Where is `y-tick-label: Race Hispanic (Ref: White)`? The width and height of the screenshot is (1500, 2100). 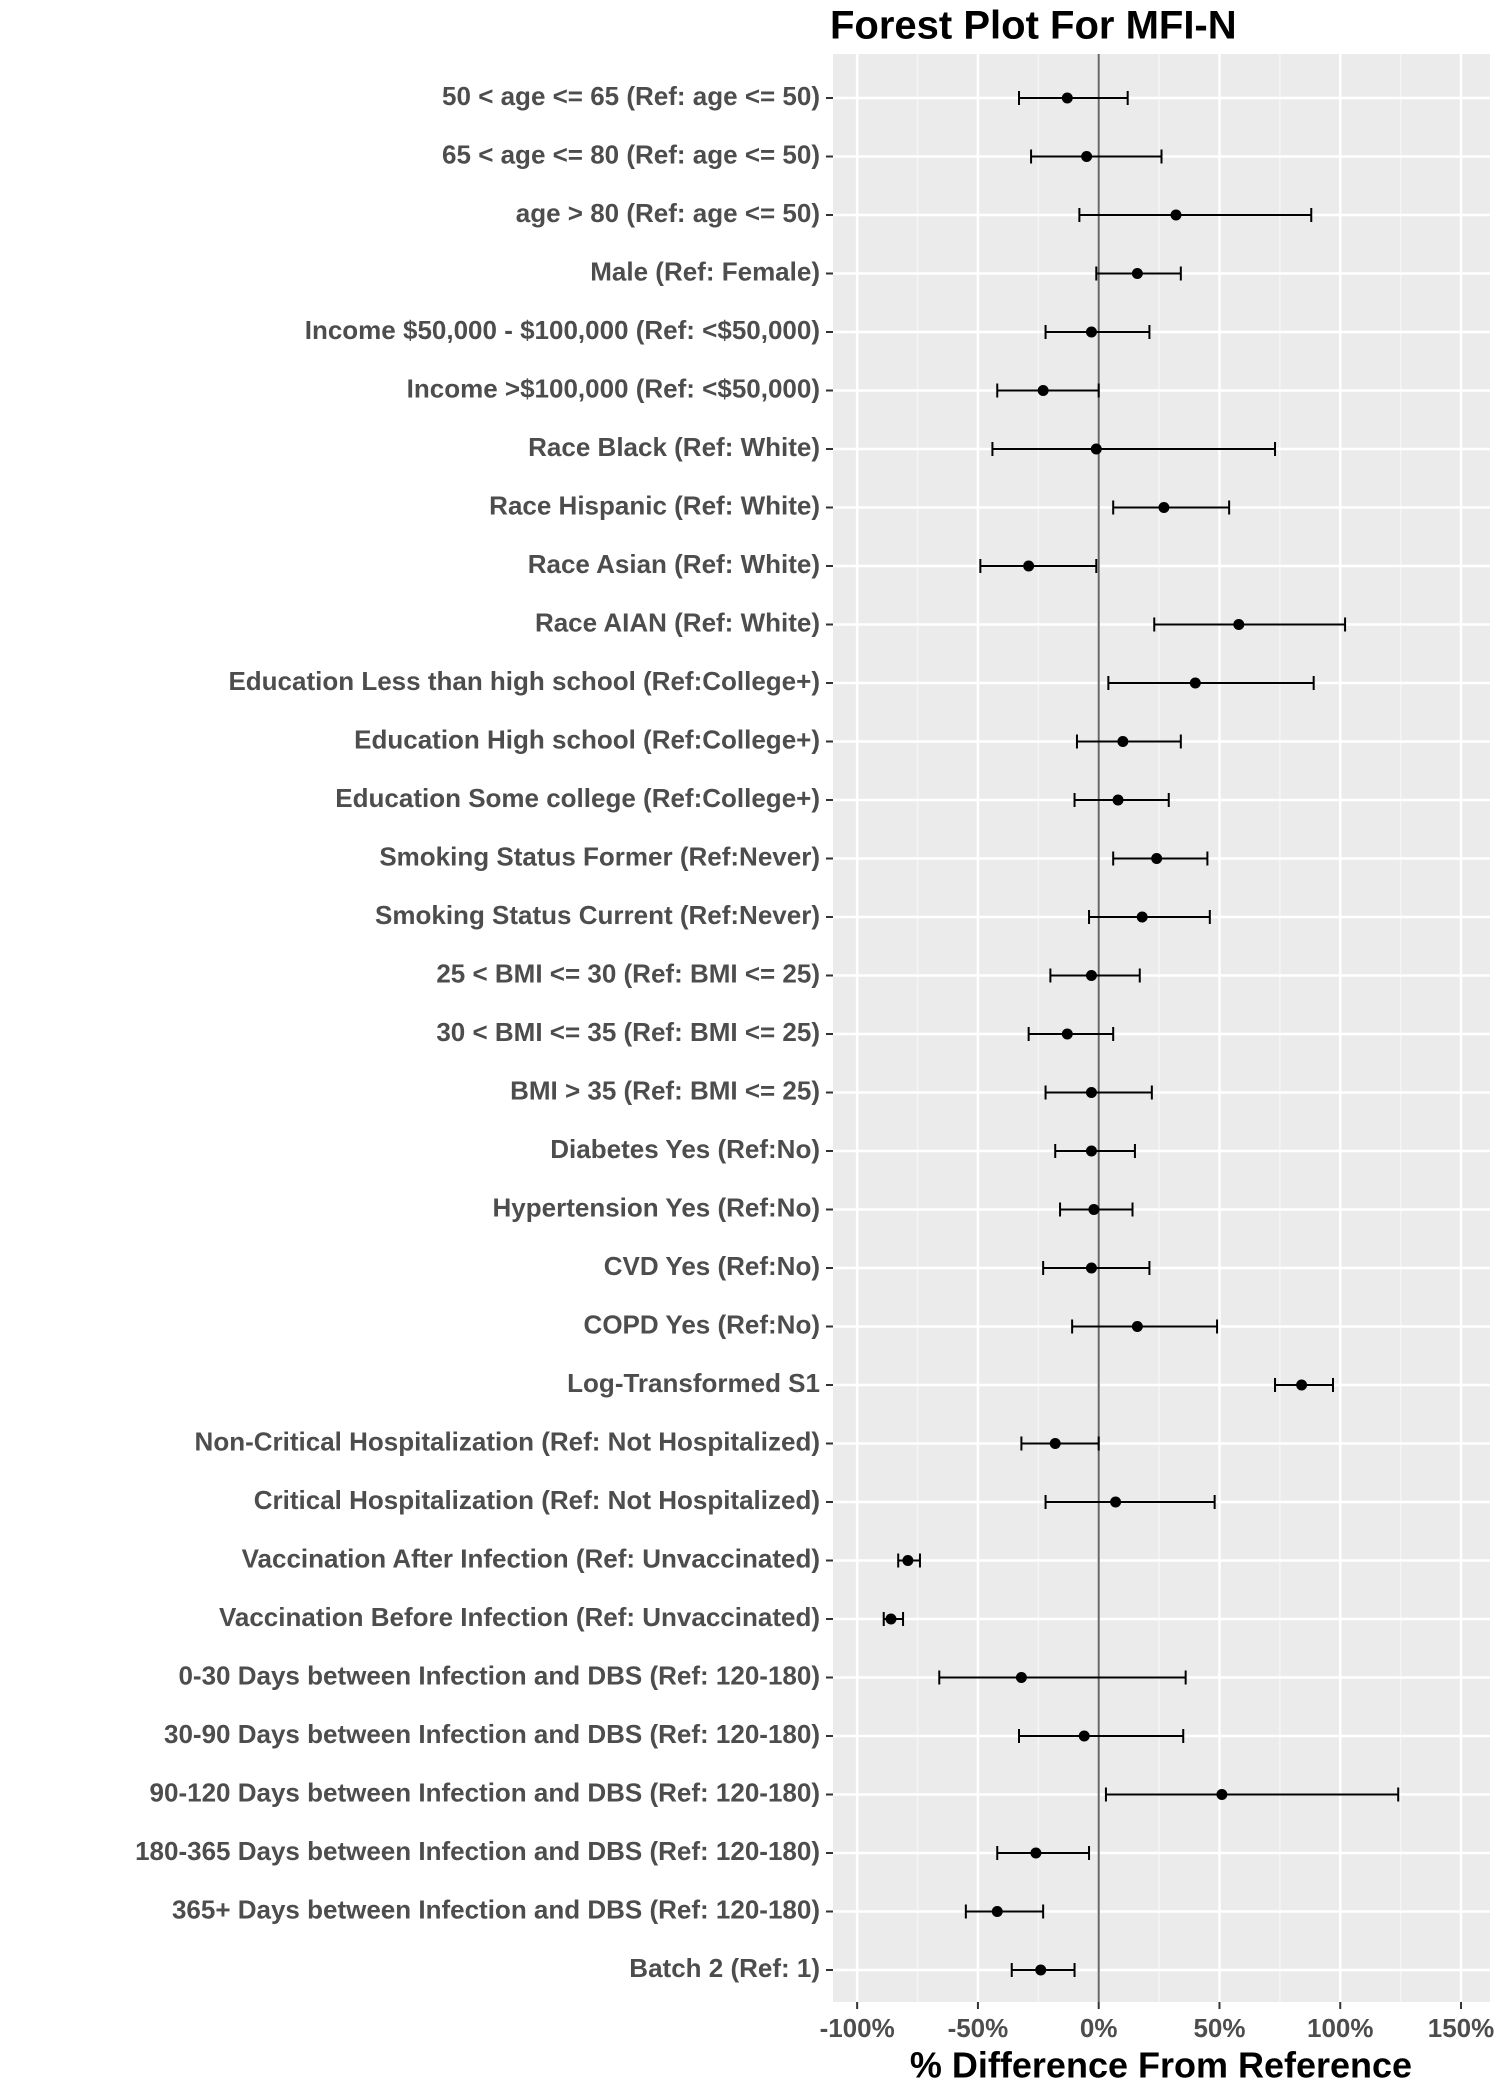 y-tick-label: Race Hispanic (Ref: White) is located at coordinates (654, 505).